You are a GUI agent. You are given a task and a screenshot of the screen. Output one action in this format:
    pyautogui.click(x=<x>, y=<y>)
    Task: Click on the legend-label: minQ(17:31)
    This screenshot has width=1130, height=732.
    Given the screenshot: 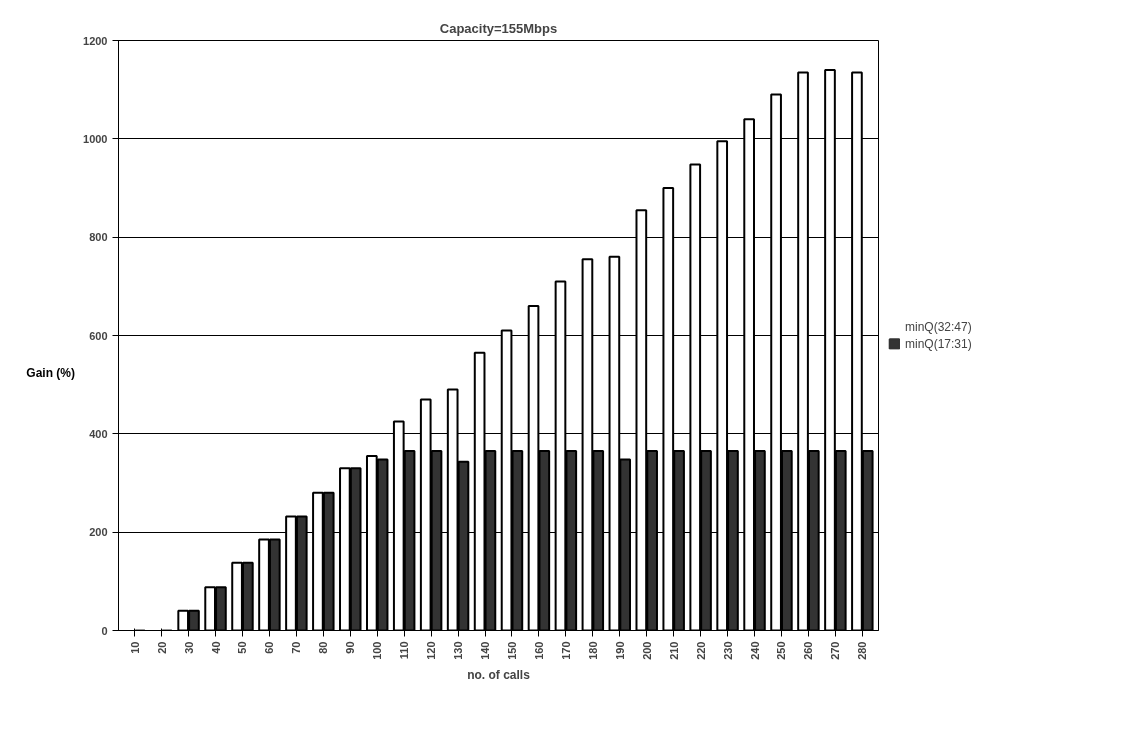 What is the action you would take?
    pyautogui.click(x=938, y=343)
    